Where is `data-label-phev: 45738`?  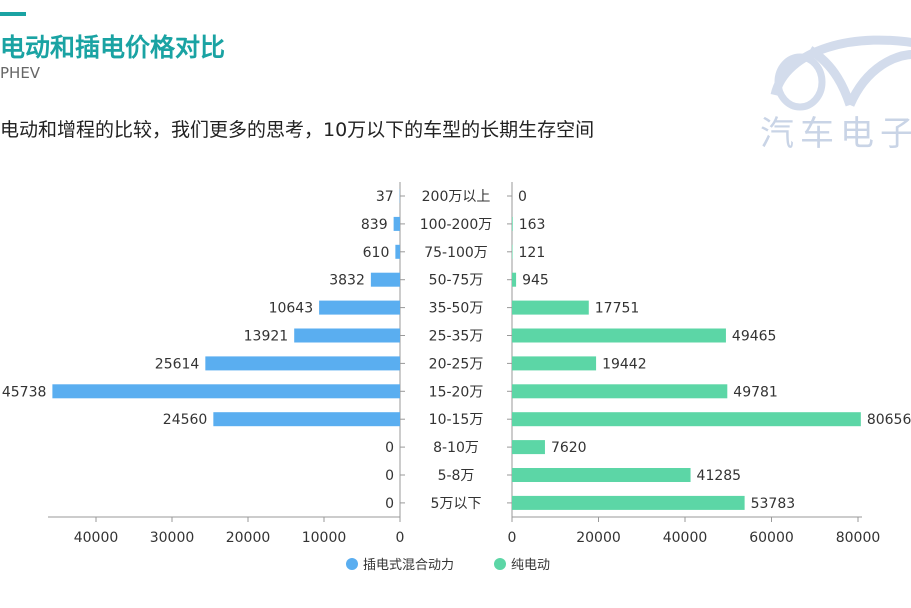
data-label-phev: 45738 is located at coordinates (24, 392).